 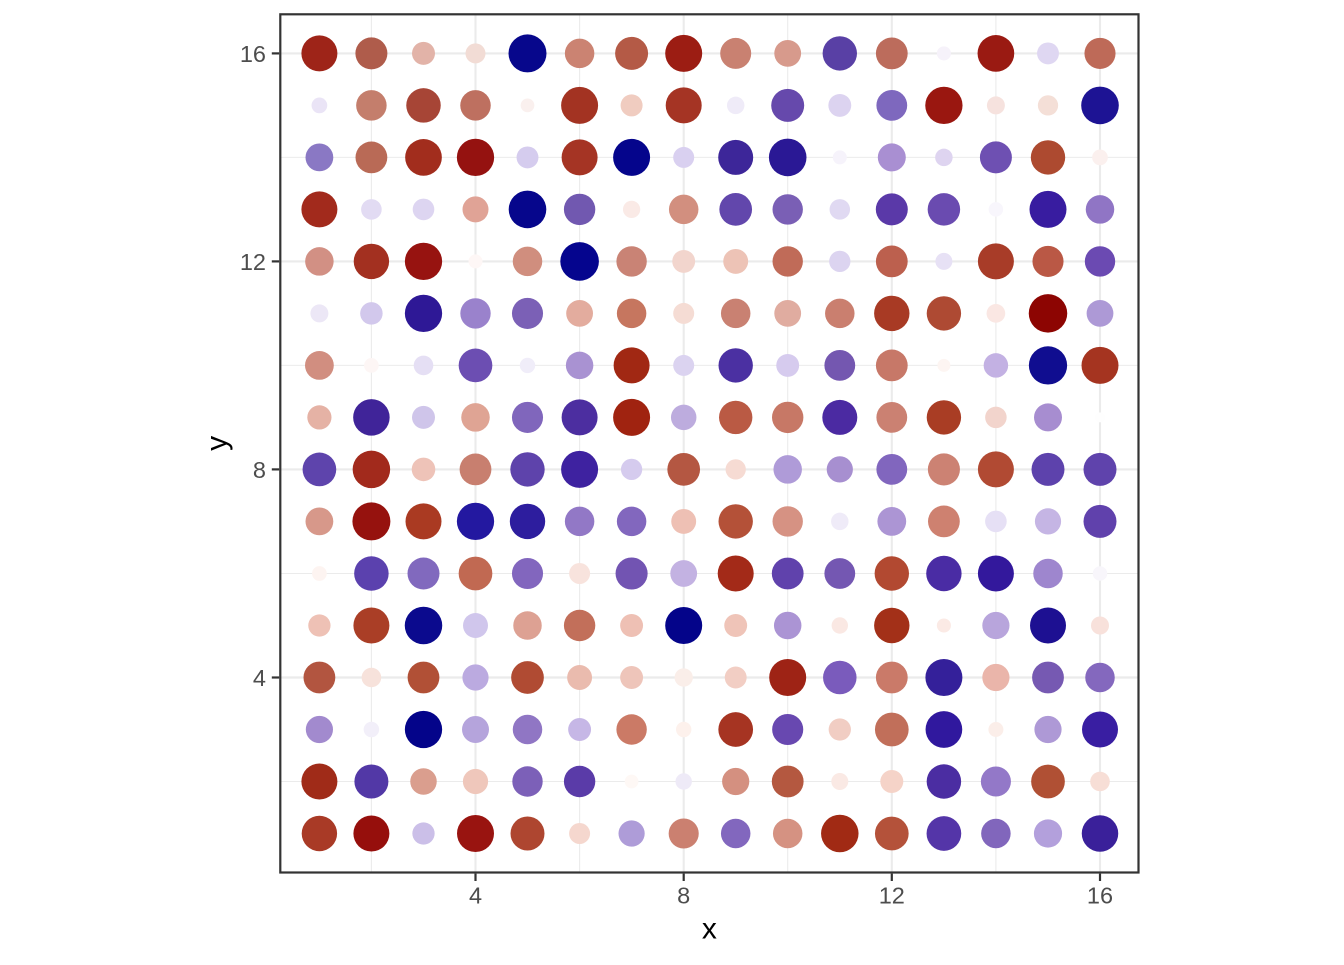 I want to click on svg-text: y, so click(x=217, y=443).